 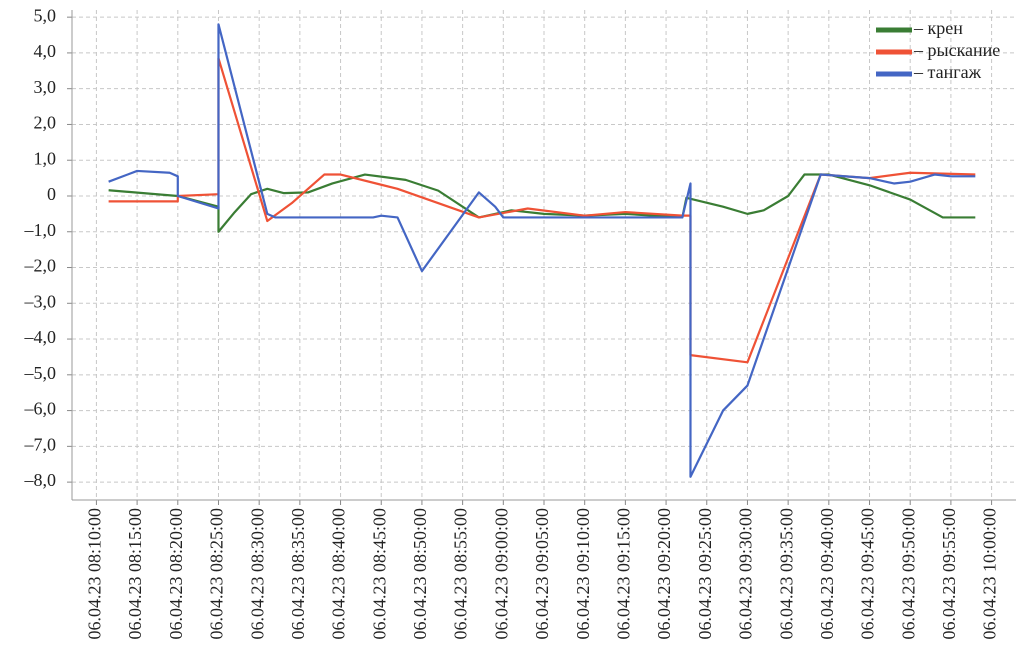 I want to click on x-tick-label: 06.04.23 08:35:00, so click(x=298, y=574).